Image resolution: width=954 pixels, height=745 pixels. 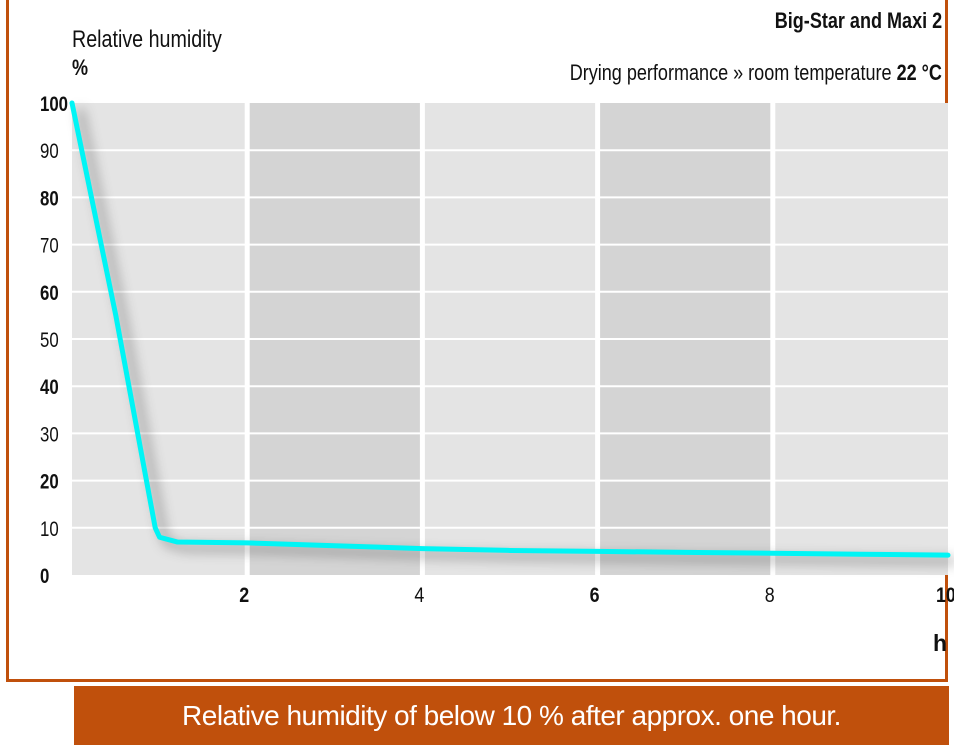 I want to click on x-axis-unit: h, so click(x=939, y=643).